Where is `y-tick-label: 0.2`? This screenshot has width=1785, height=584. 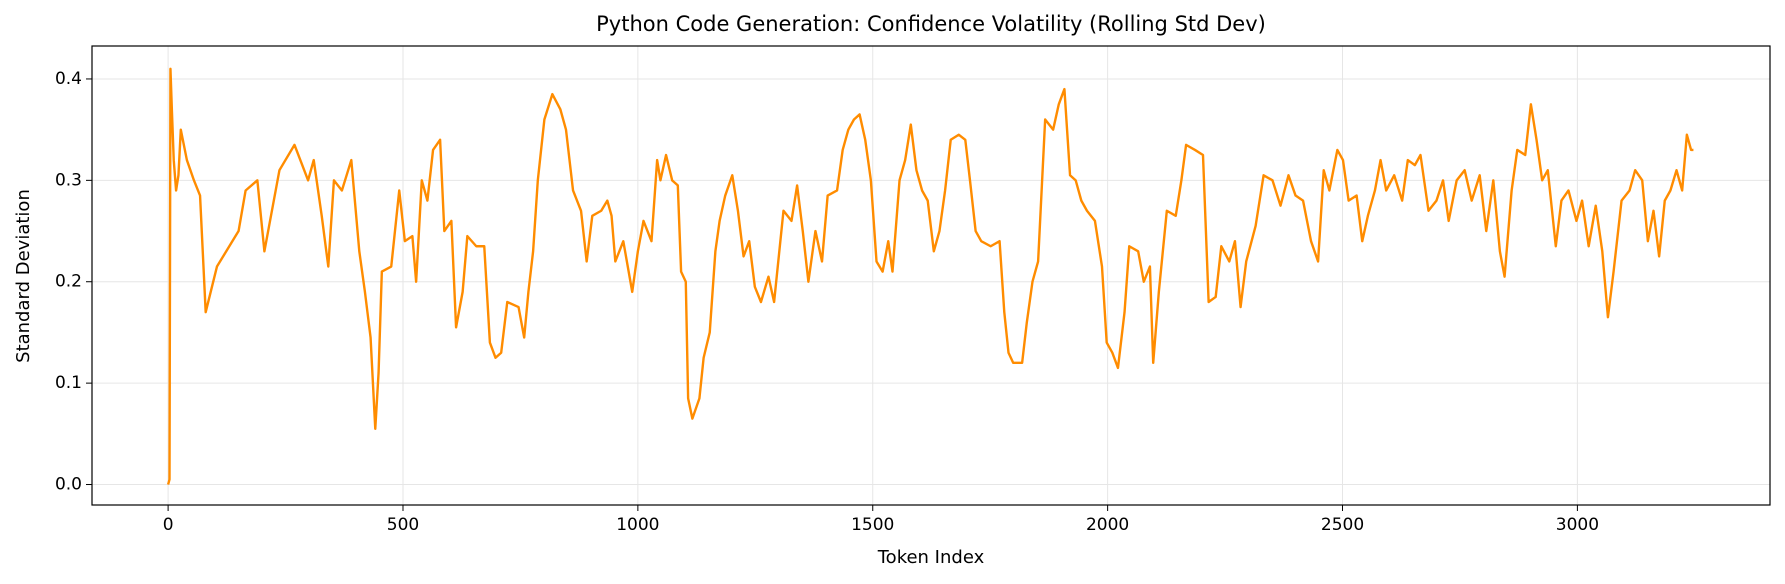
y-tick-label: 0.2 is located at coordinates (68, 282).